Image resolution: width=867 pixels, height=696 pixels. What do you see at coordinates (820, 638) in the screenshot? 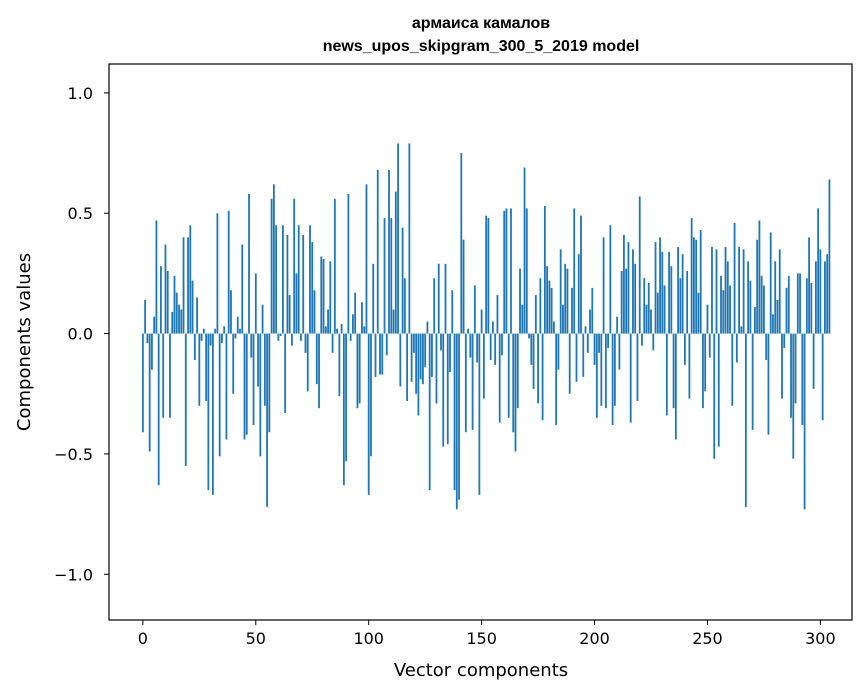
I see `x-tick-label: 300` at bounding box center [820, 638].